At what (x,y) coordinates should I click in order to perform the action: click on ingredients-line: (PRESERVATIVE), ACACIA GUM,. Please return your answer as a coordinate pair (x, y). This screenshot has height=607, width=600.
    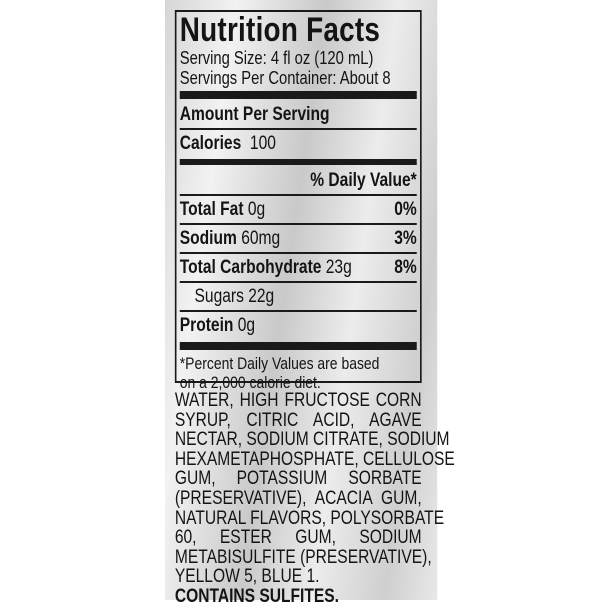
    Looking at the image, I should click on (298, 498).